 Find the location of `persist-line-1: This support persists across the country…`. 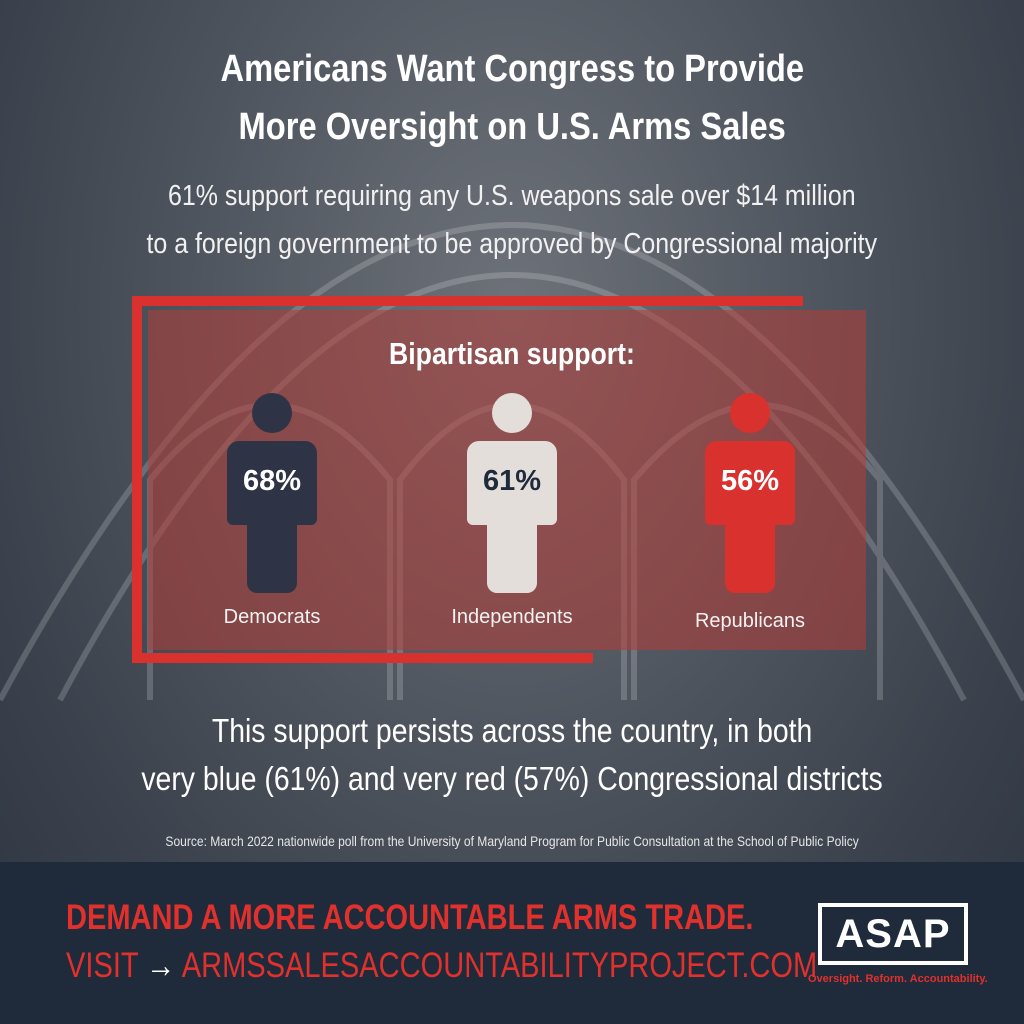

persist-line-1: This support persists across the country… is located at coordinates (512, 730).